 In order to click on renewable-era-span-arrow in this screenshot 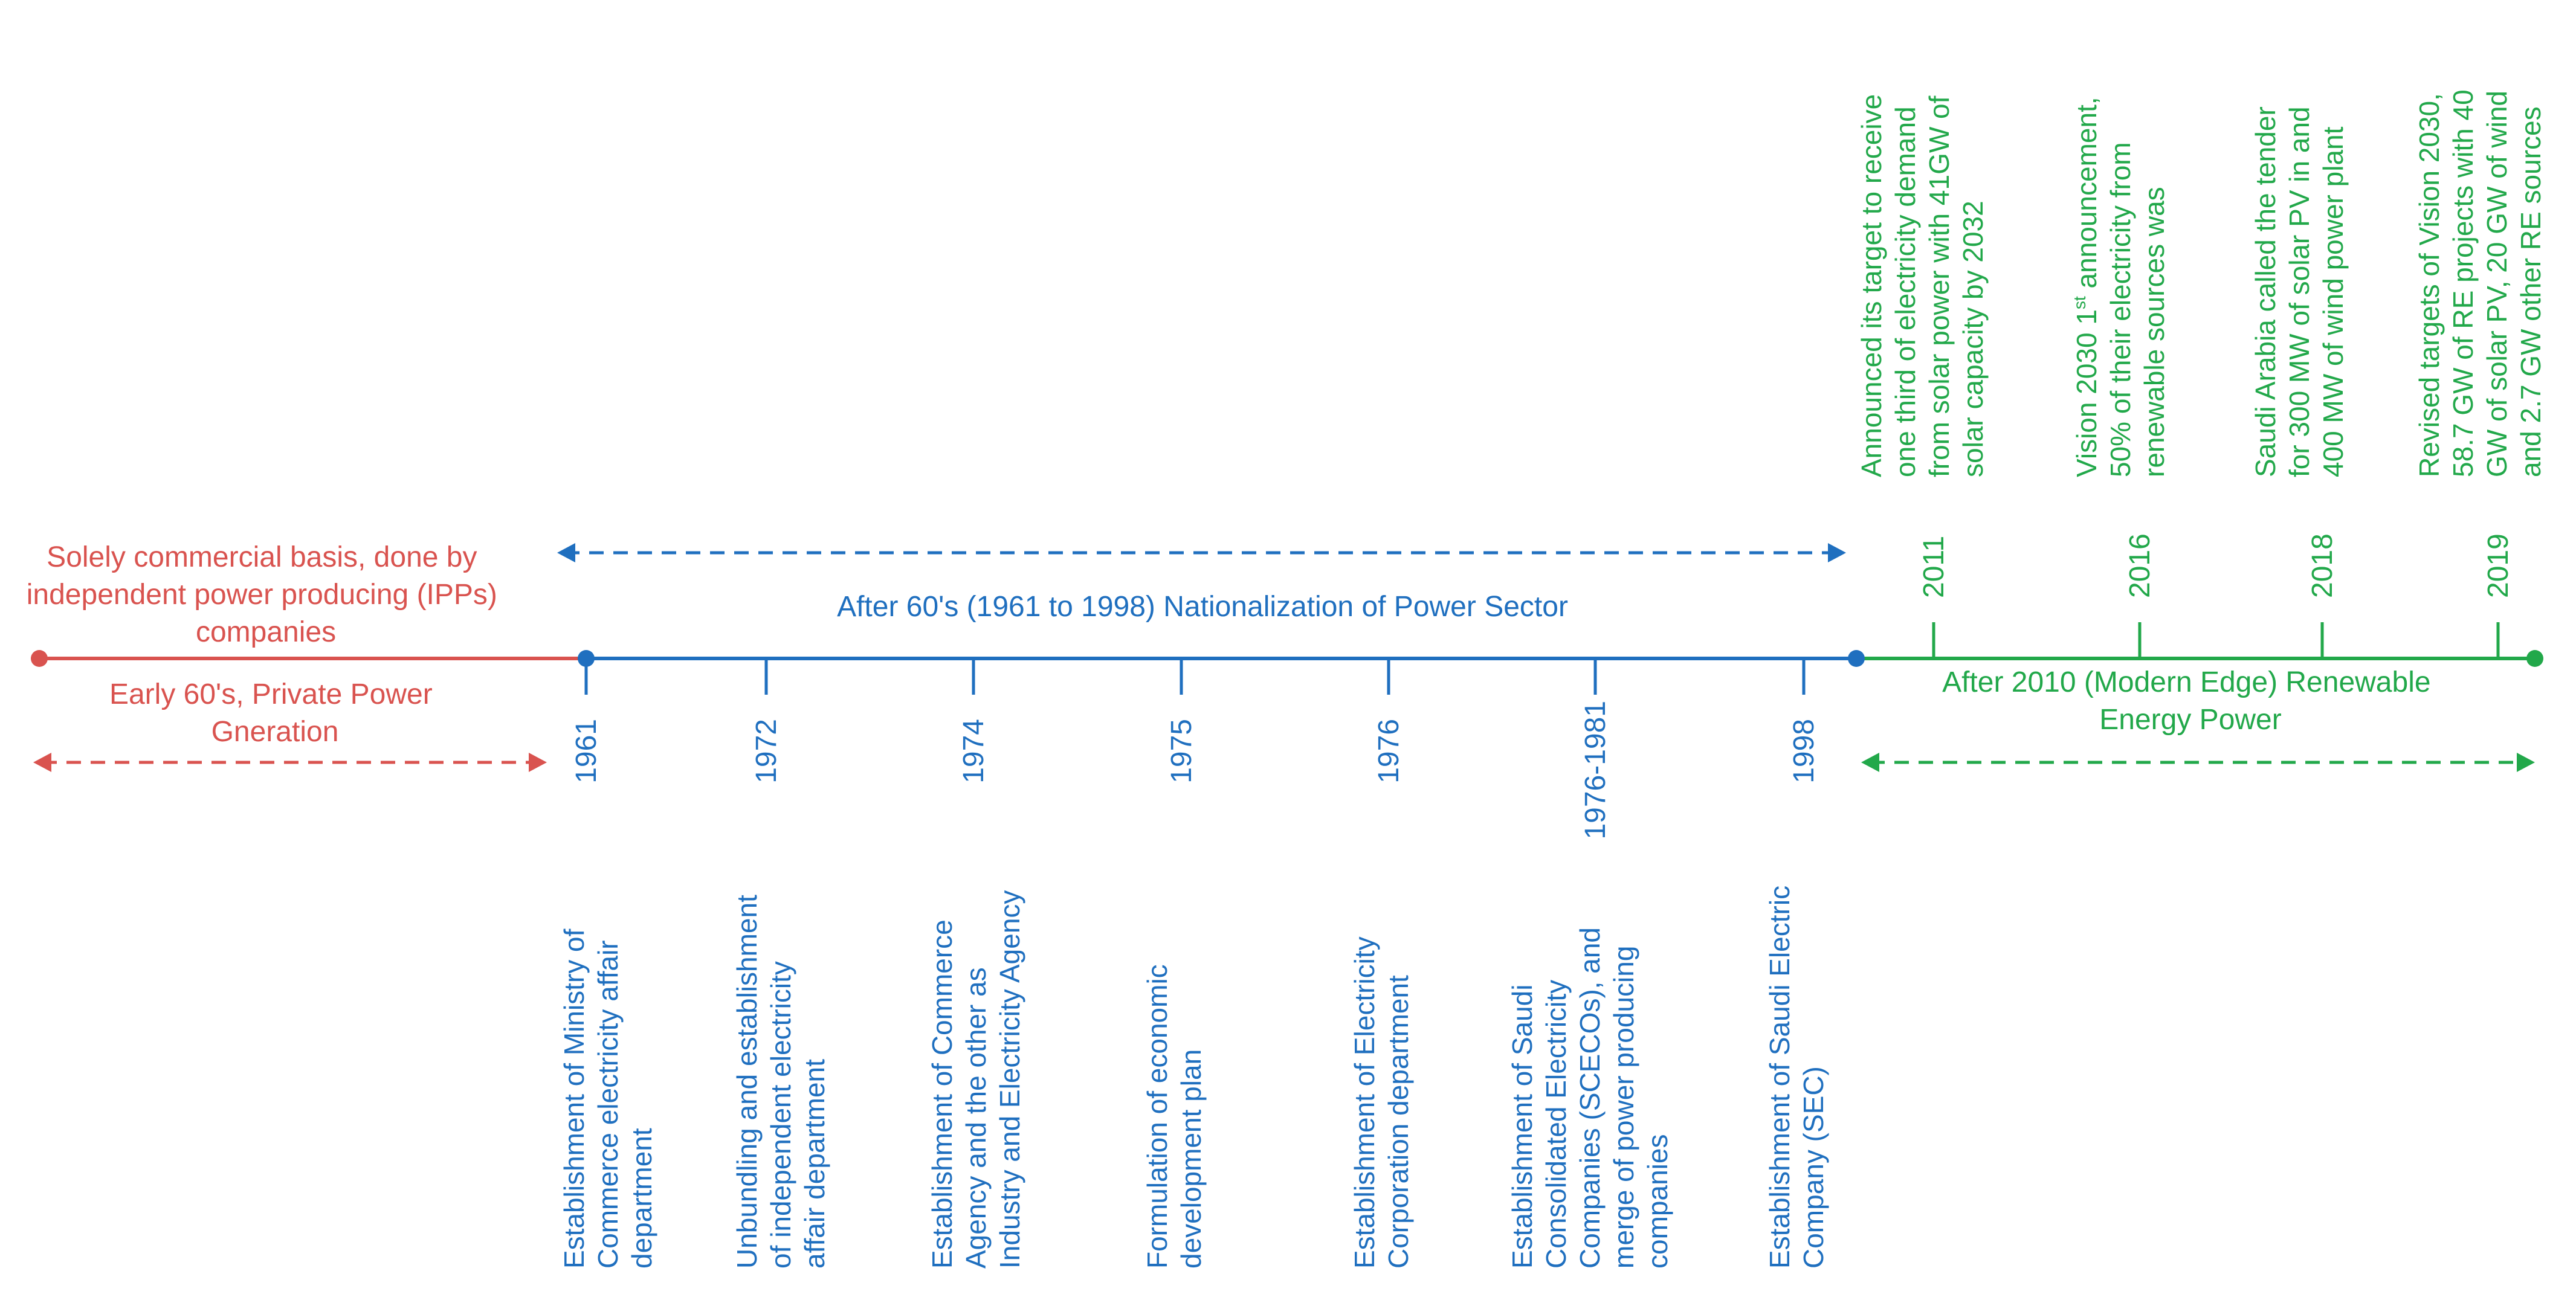, I will do `click(2198, 762)`.